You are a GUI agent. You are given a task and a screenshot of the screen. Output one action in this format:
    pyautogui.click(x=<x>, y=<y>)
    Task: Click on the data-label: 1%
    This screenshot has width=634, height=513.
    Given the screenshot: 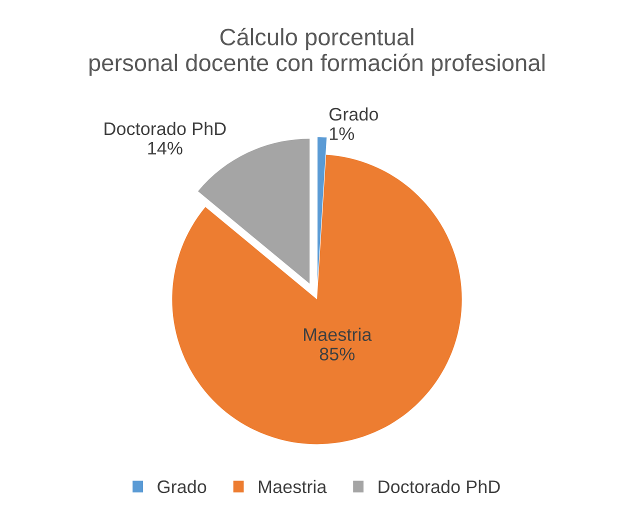 What is the action you would take?
    pyautogui.click(x=342, y=133)
    